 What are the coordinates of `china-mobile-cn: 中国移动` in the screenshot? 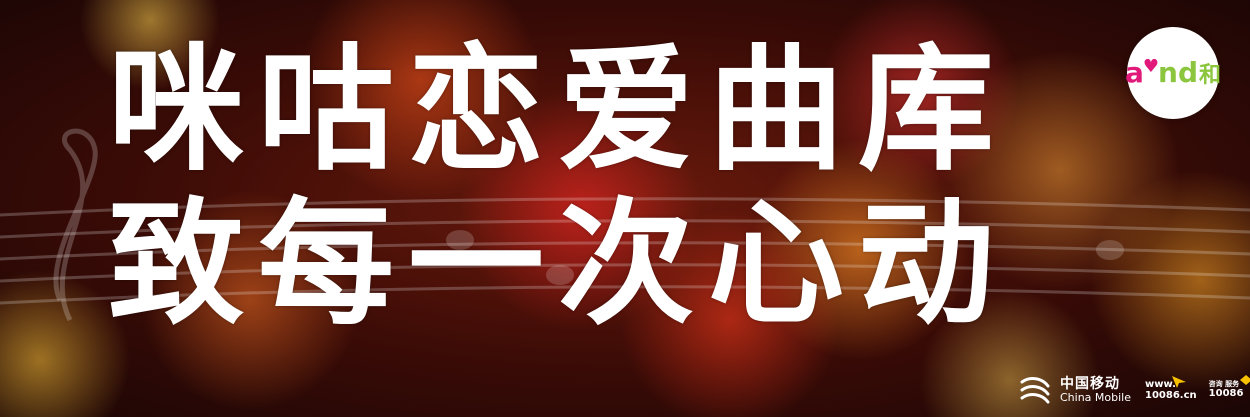 It's located at (1090, 383).